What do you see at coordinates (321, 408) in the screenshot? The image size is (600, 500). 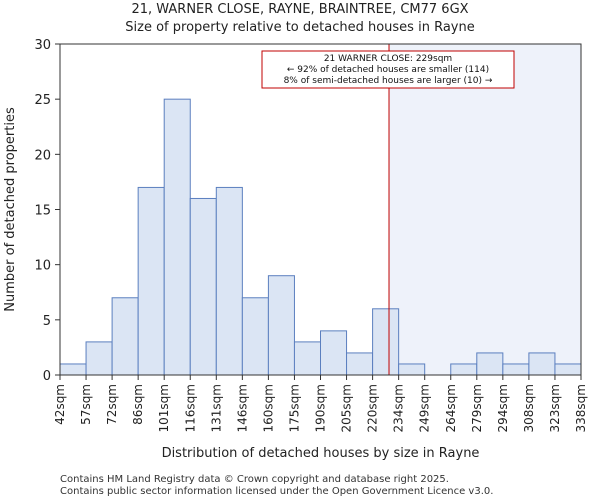 I see `x-tick-label: 190sqm` at bounding box center [321, 408].